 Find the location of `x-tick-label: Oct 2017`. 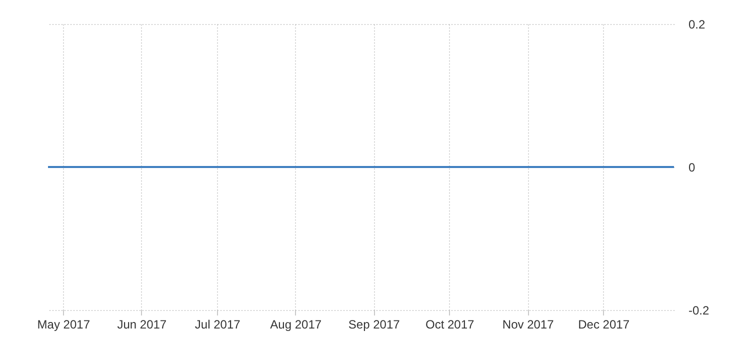

x-tick-label: Oct 2017 is located at coordinates (450, 325).